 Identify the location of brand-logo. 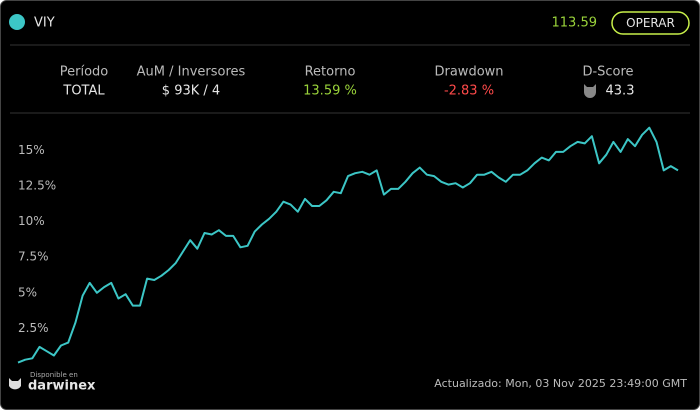
(15, 384).